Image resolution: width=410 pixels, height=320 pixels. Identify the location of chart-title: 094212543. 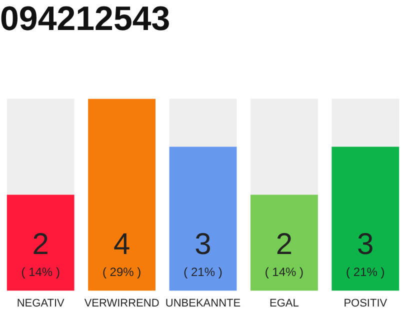
(85, 19).